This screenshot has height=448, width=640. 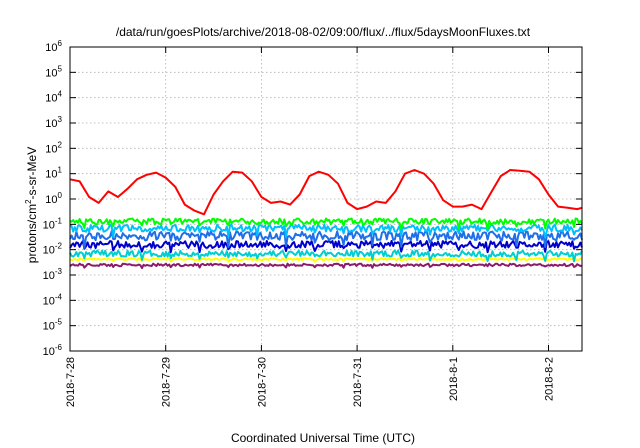 What do you see at coordinates (53, 173) in the screenshot?
I see `y-tick-label: 10¹` at bounding box center [53, 173].